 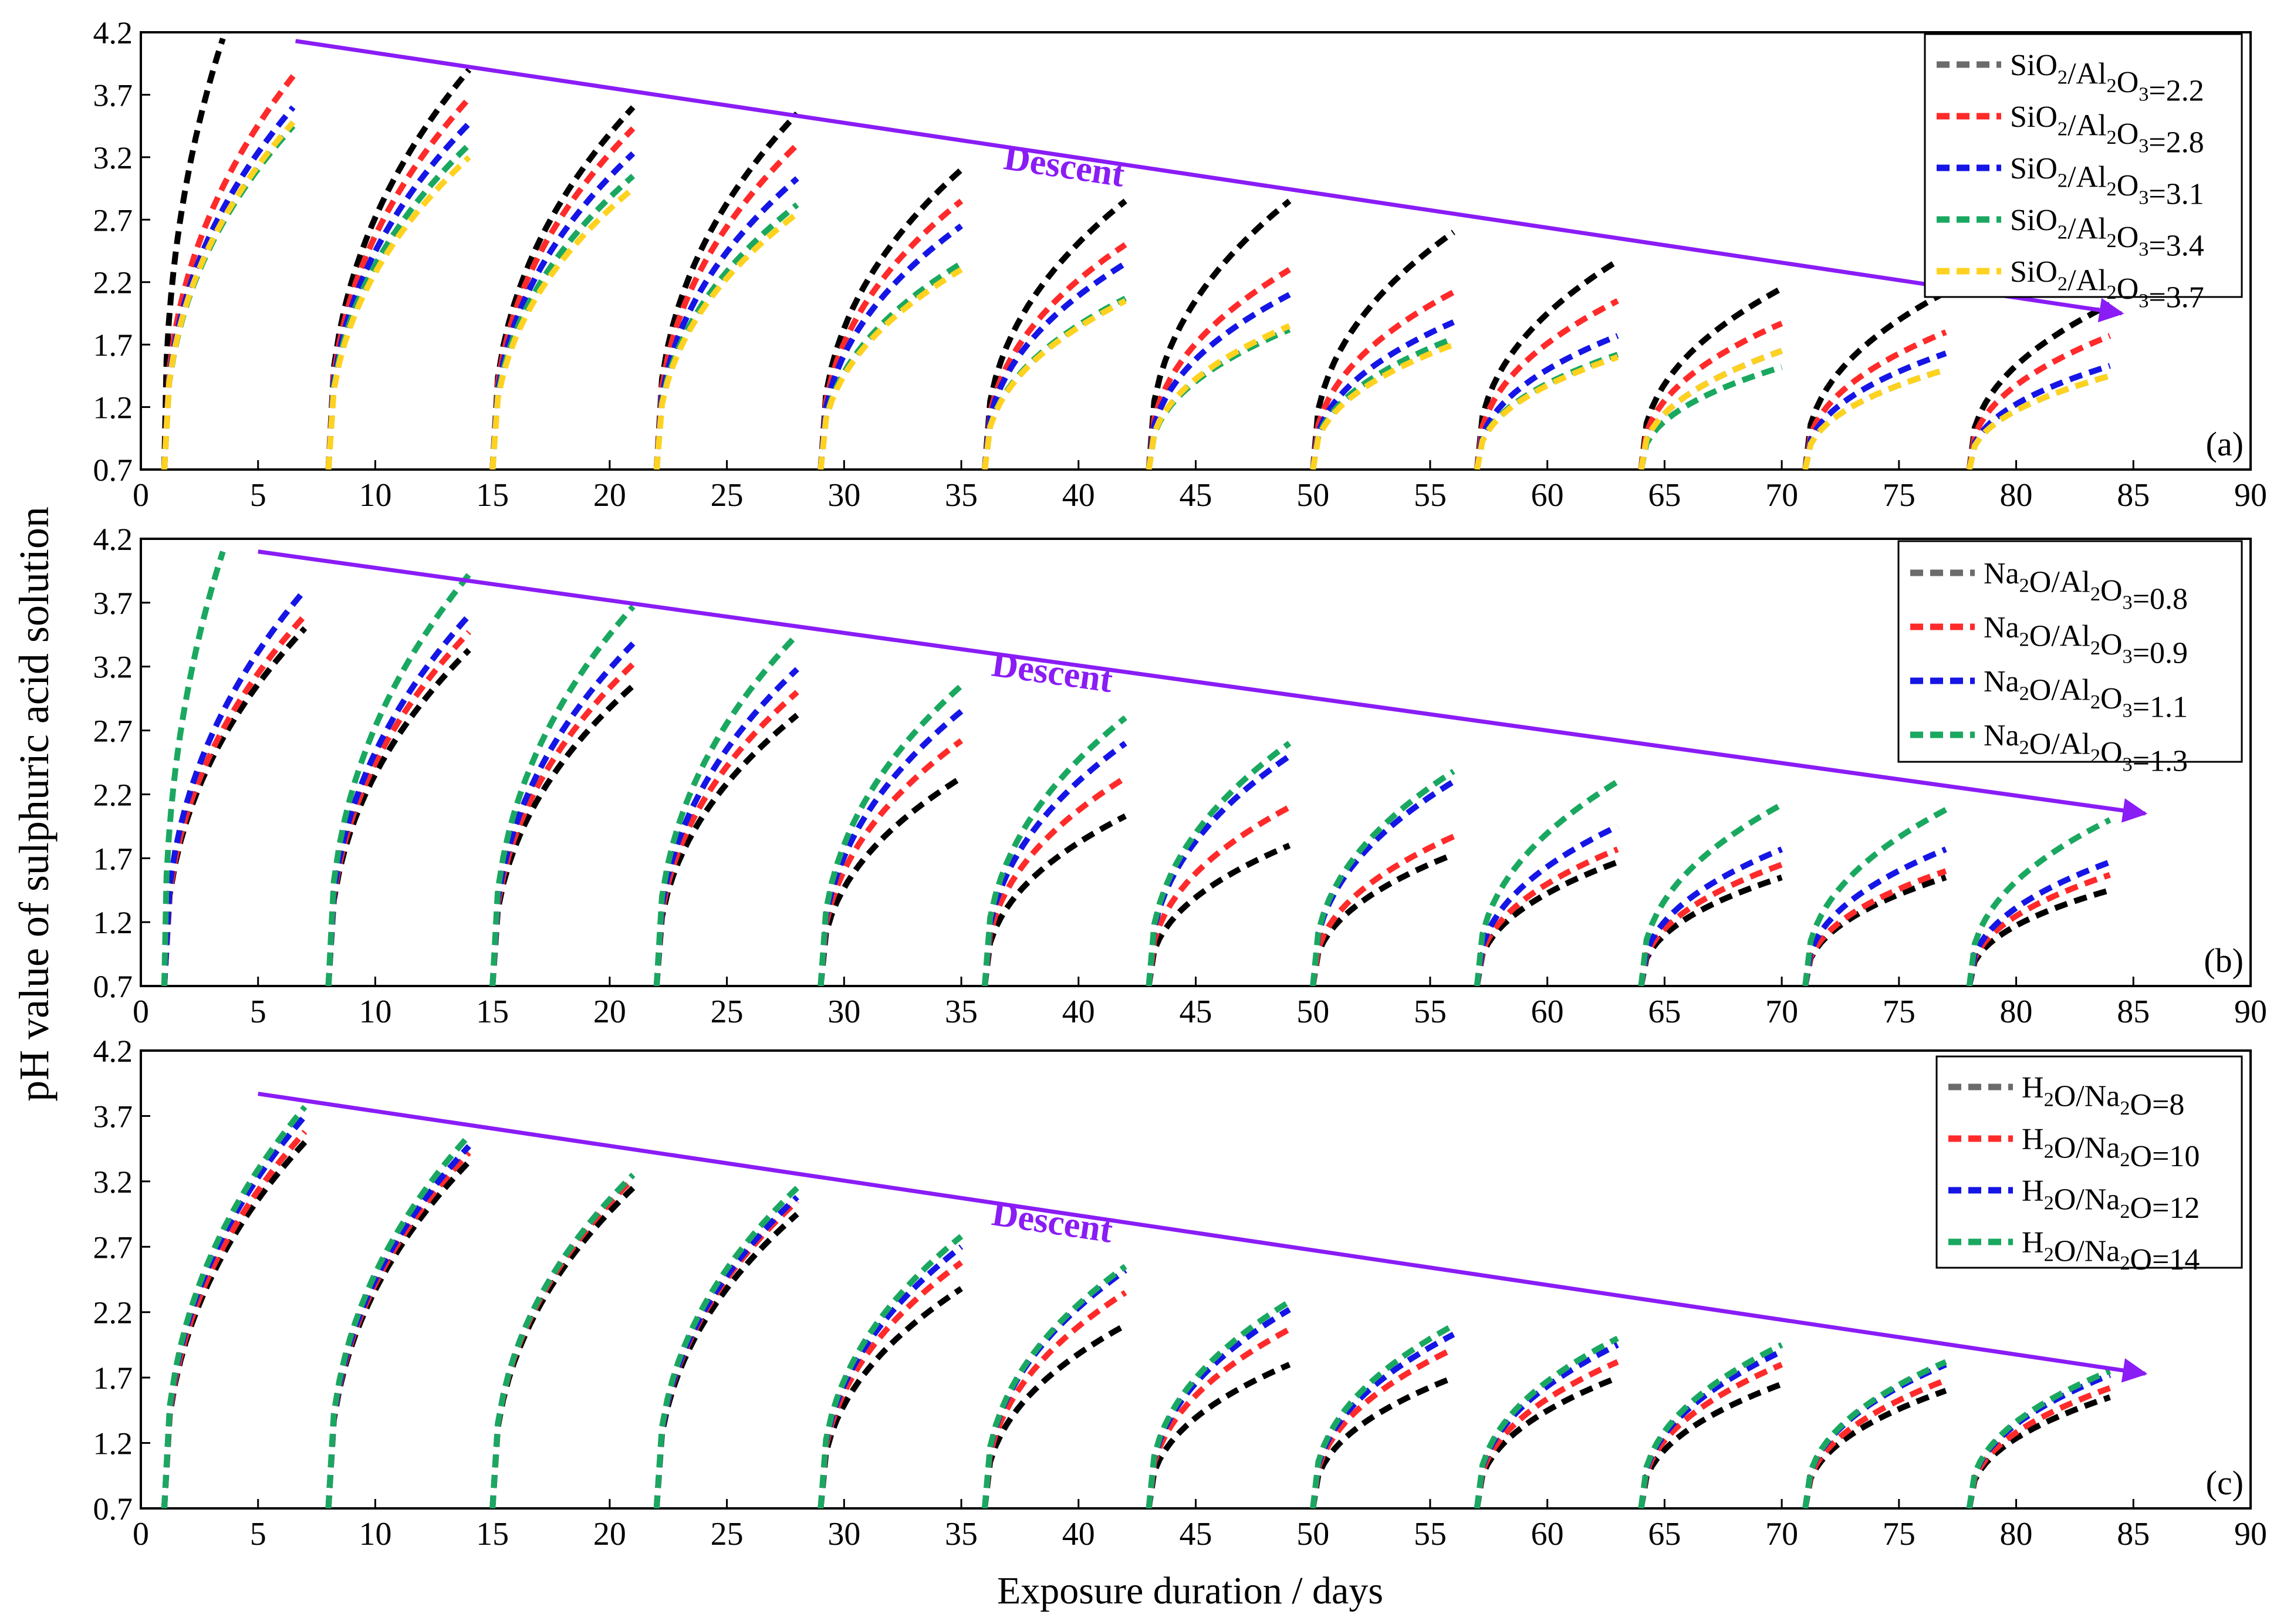 What do you see at coordinates (113, 1313) in the screenshot?
I see `y-tick-label: 2.2` at bounding box center [113, 1313].